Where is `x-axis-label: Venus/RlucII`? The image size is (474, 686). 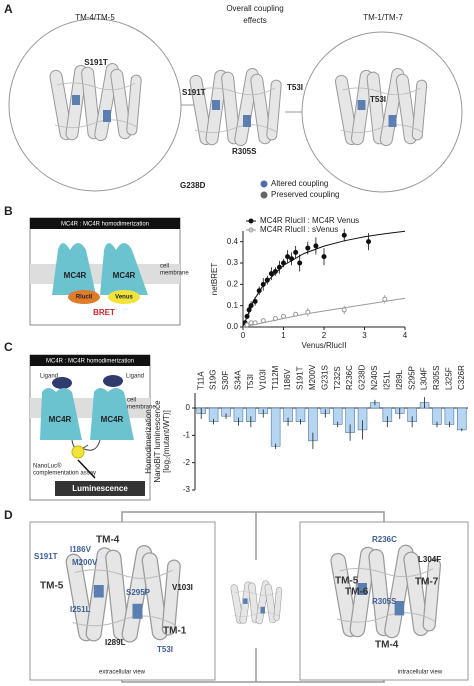
x-axis-label: Venus/RlucII is located at coordinates (324, 345).